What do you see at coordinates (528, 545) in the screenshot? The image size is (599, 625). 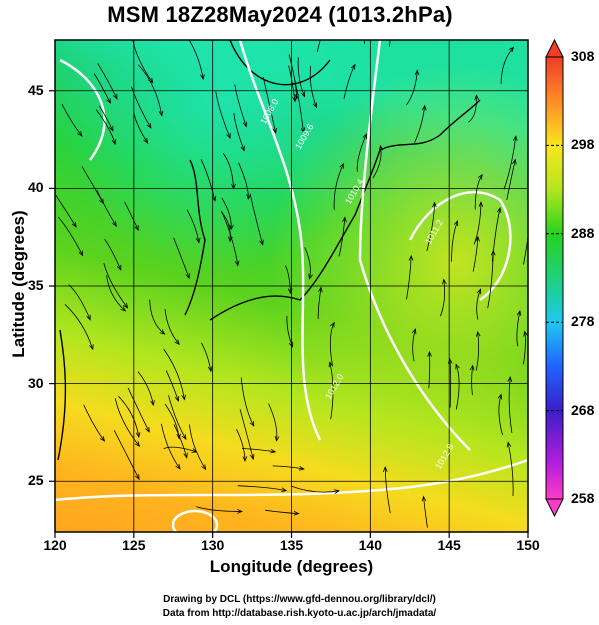 I see `x-tick-label: 150` at bounding box center [528, 545].